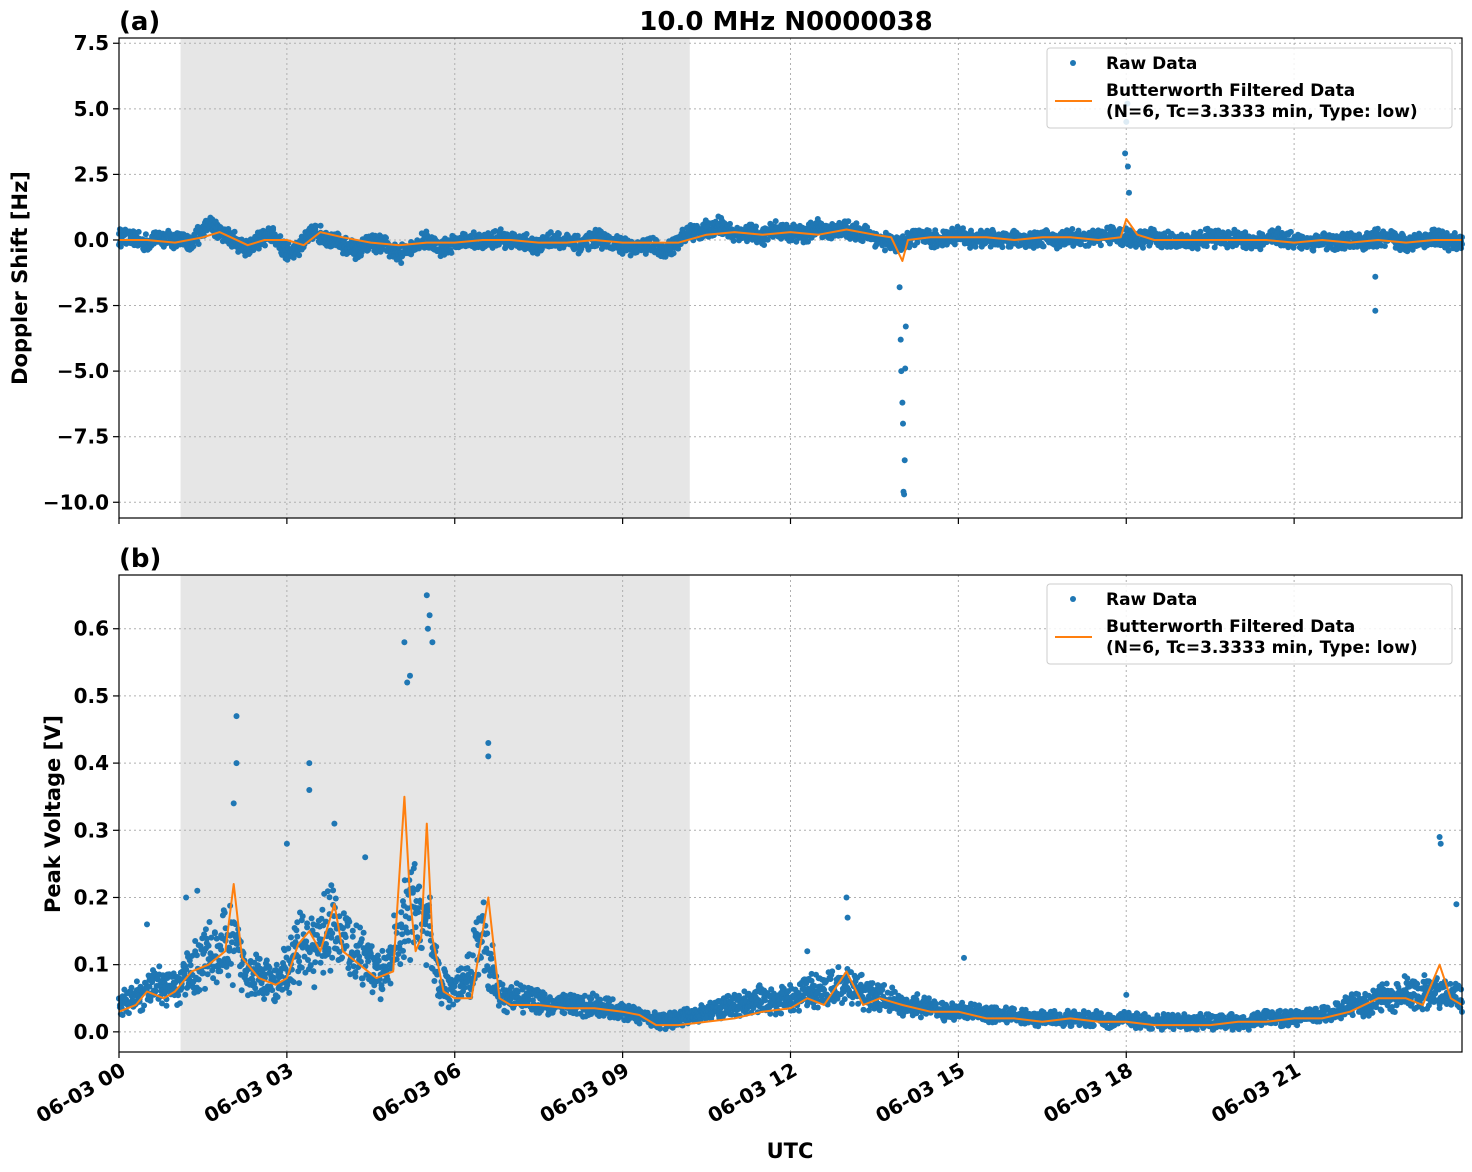  I want to click on panel-a-shaded-rect, so click(435, 278).